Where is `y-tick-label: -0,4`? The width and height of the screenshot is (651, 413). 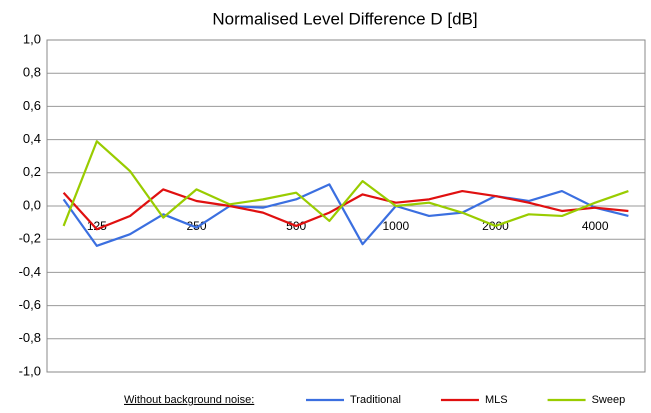
y-tick-label: -0,4 is located at coordinates (30, 271).